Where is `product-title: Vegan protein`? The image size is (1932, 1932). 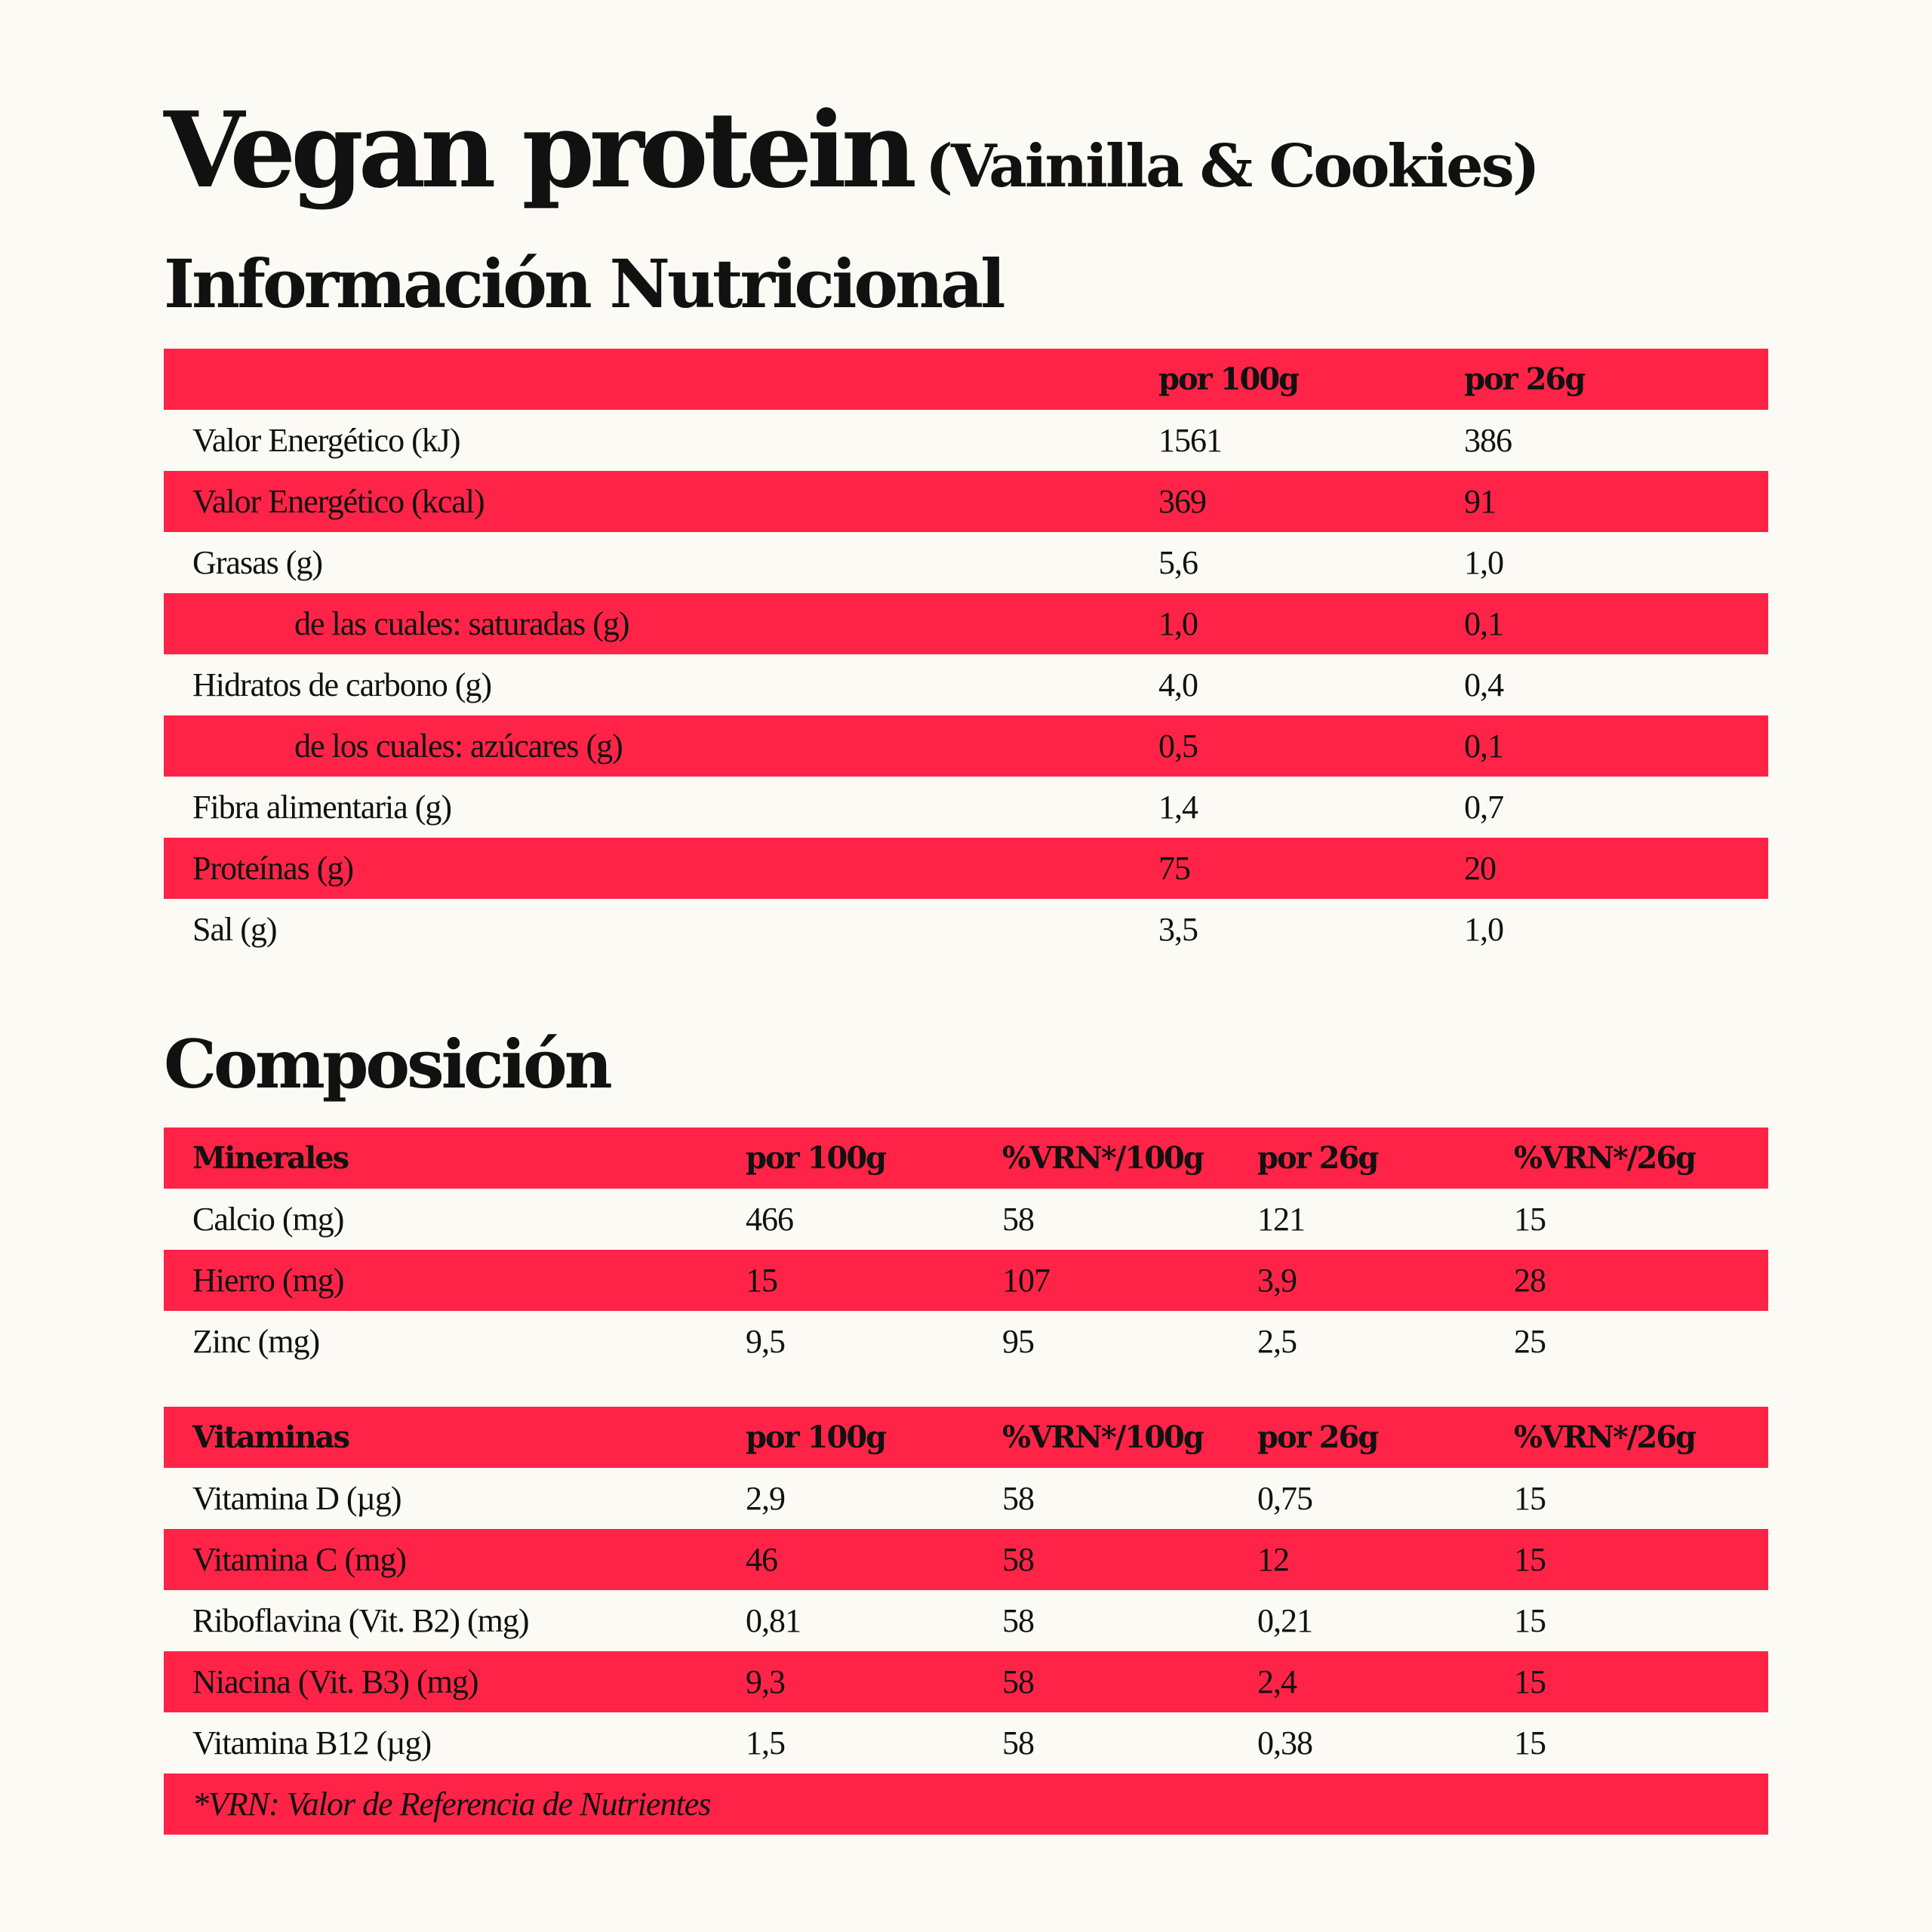 product-title: Vegan protein is located at coordinates (540, 149).